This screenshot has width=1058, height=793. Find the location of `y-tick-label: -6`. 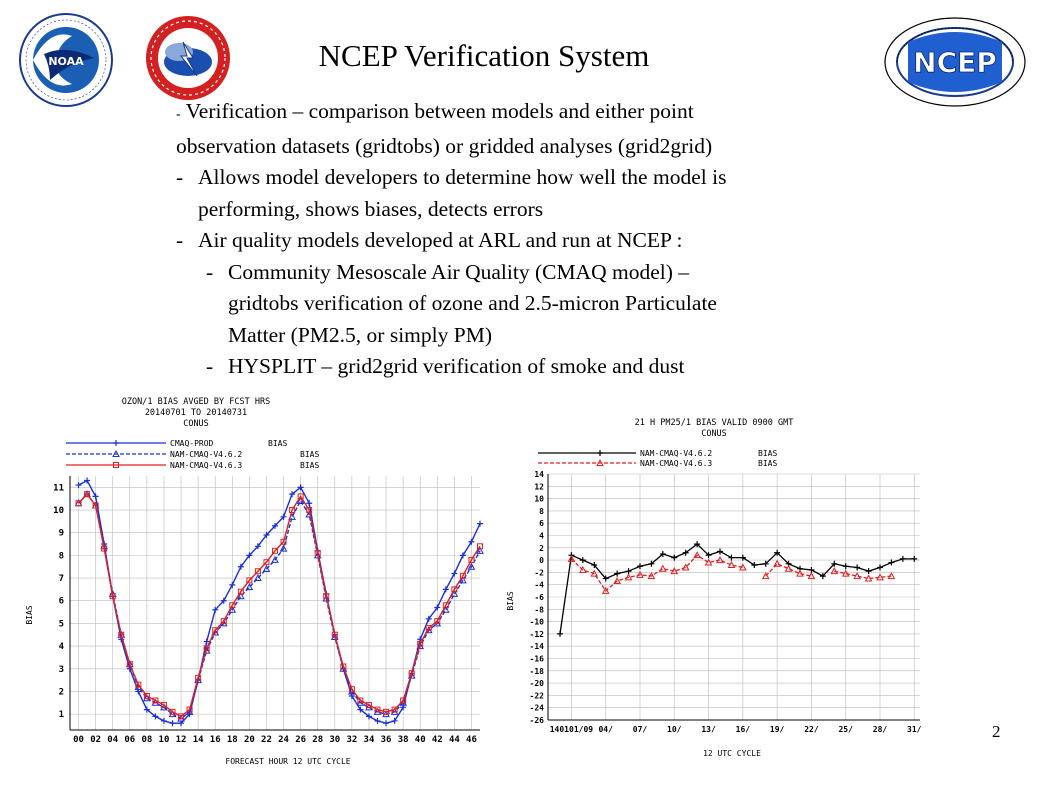

y-tick-label: -6 is located at coordinates (539, 597).